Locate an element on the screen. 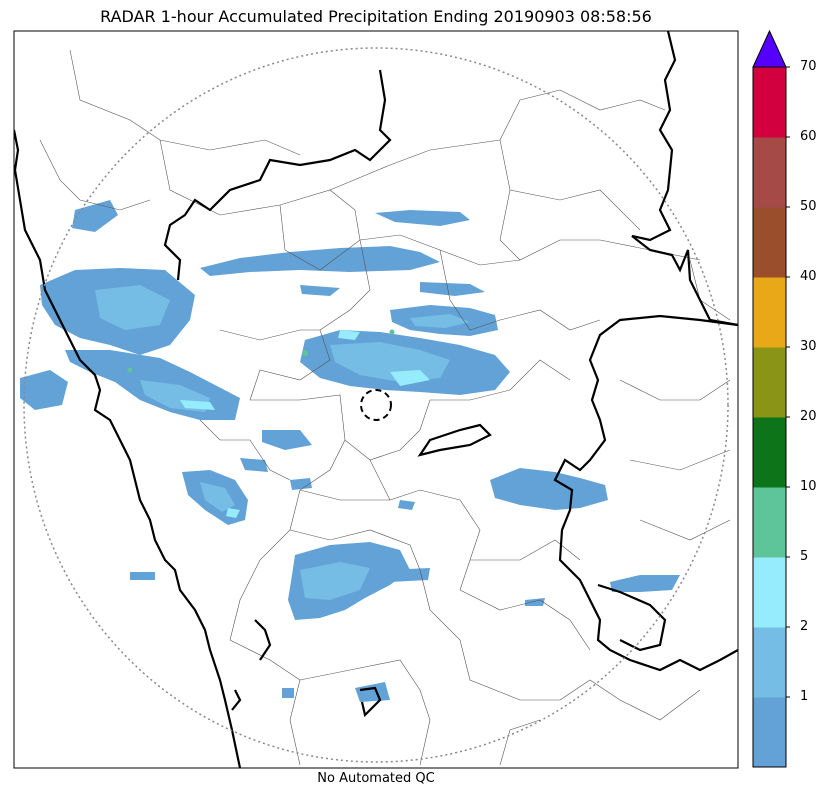  colorbar-tick-label: 20 is located at coordinates (808, 416).